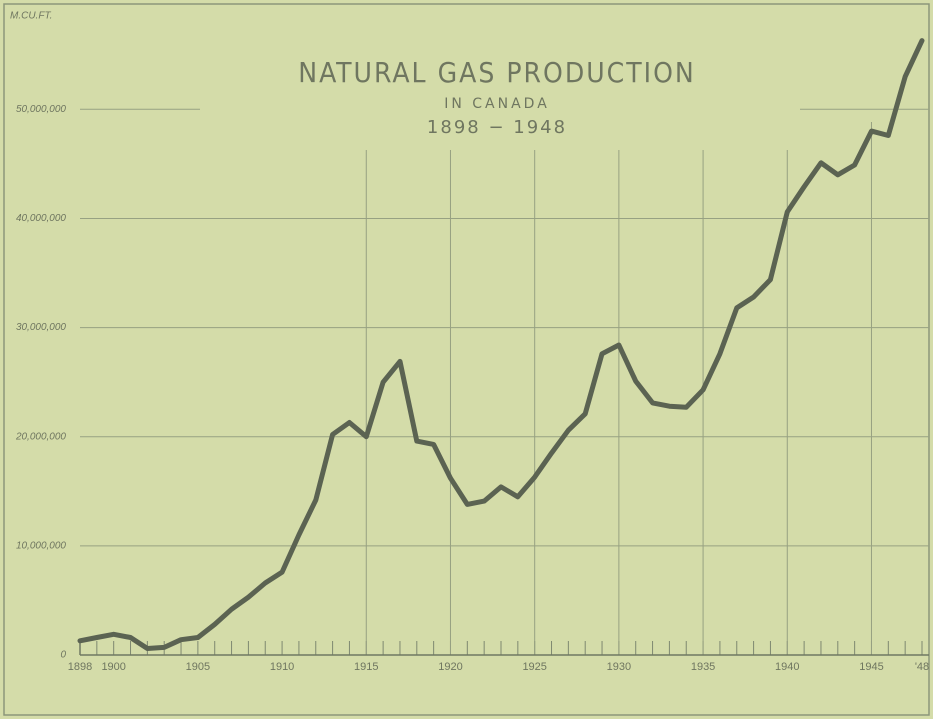  I want to click on y-tick-label: 20,000,000, so click(40, 436).